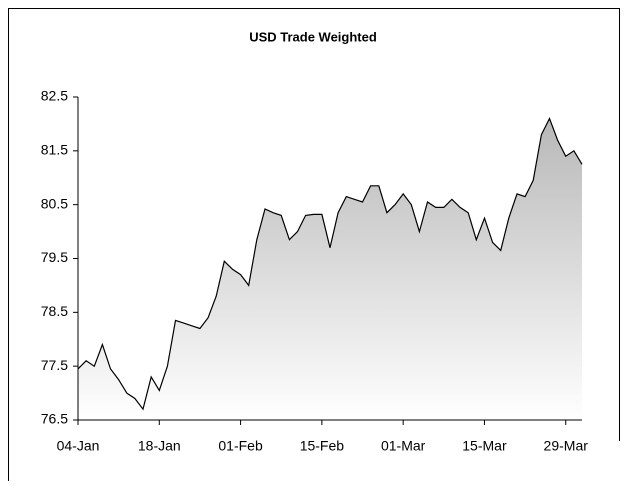 This screenshot has width=627, height=486. I want to click on chart-title: USD Trade Weighted, so click(313, 36).